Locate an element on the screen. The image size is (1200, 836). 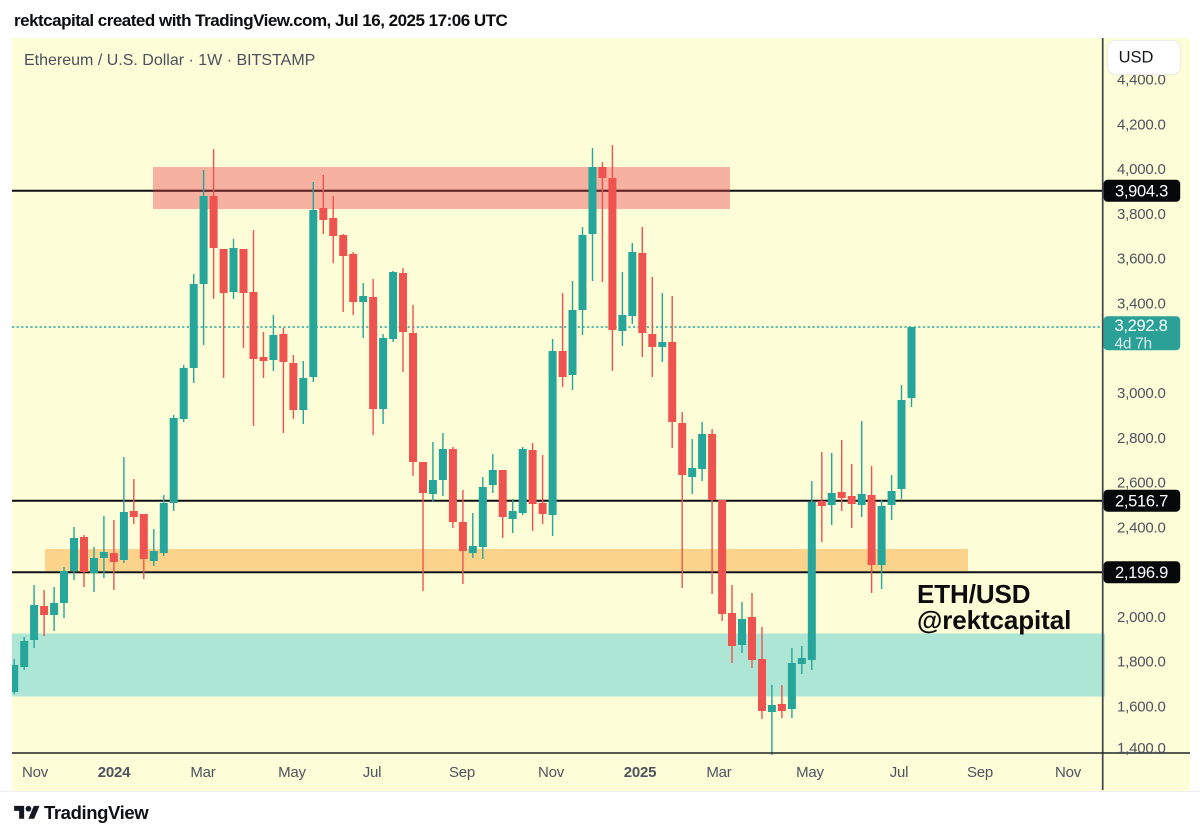
svg-text: 2,600.0 is located at coordinates (1141, 483).